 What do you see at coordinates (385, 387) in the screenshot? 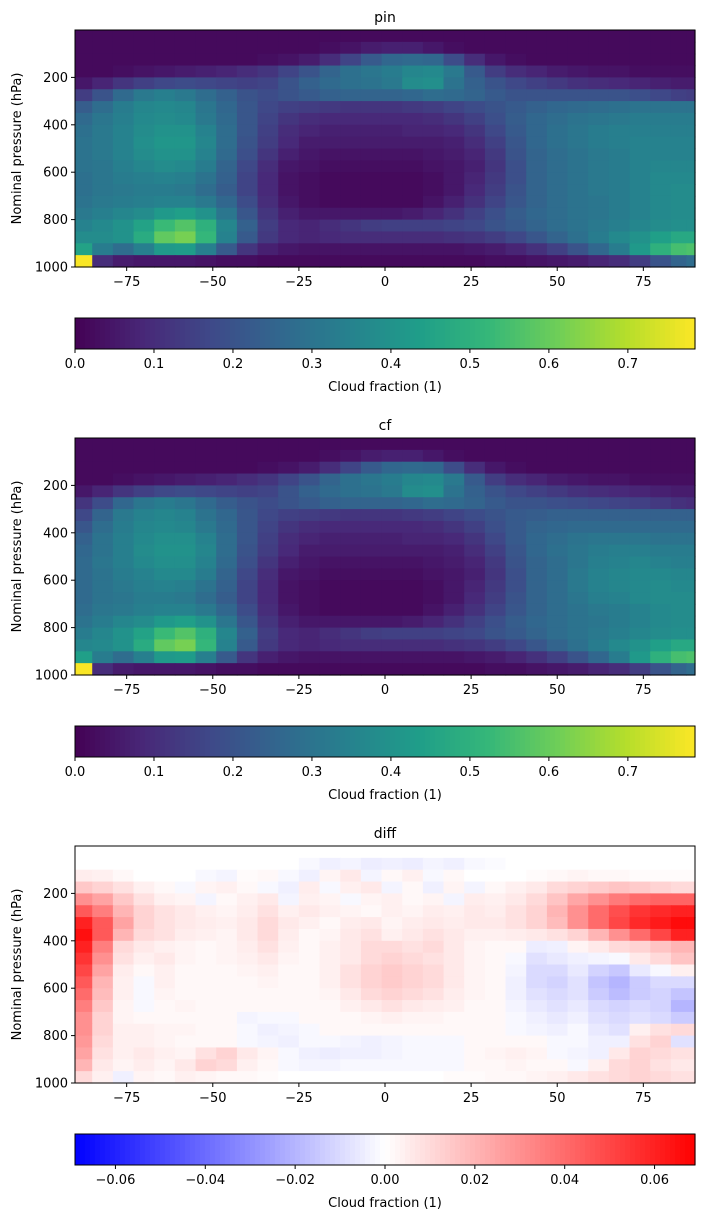
I see `colorbar-label: Cloud fraction (1)` at bounding box center [385, 387].